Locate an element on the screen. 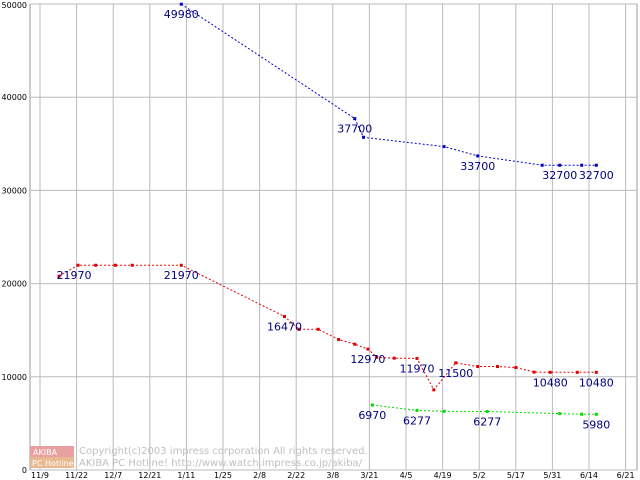 This screenshot has width=640, height=480. x-tick-label: 3/8 is located at coordinates (332, 475).